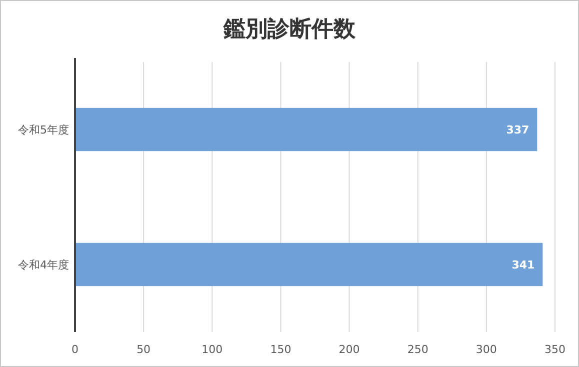  I want to click on x-tick-label: 350, so click(555, 349).